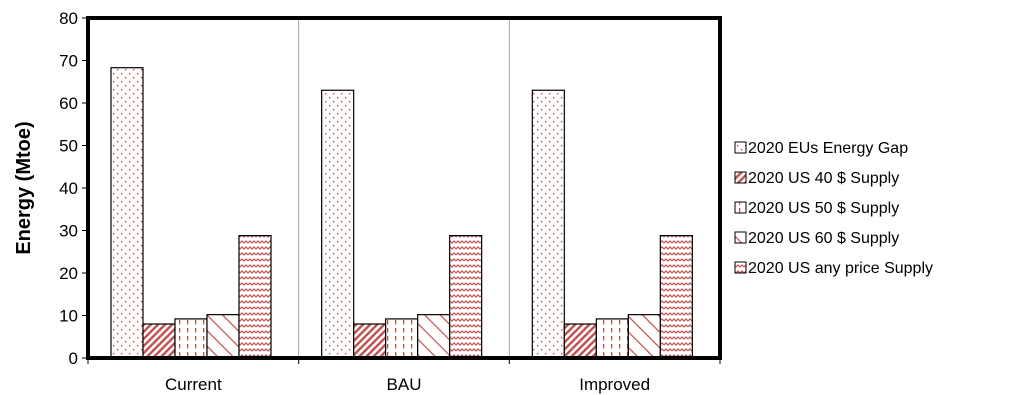 The width and height of the screenshot is (1029, 395). What do you see at coordinates (24, 187) in the screenshot?
I see `y-axis-label: Energy (Mtoe)` at bounding box center [24, 187].